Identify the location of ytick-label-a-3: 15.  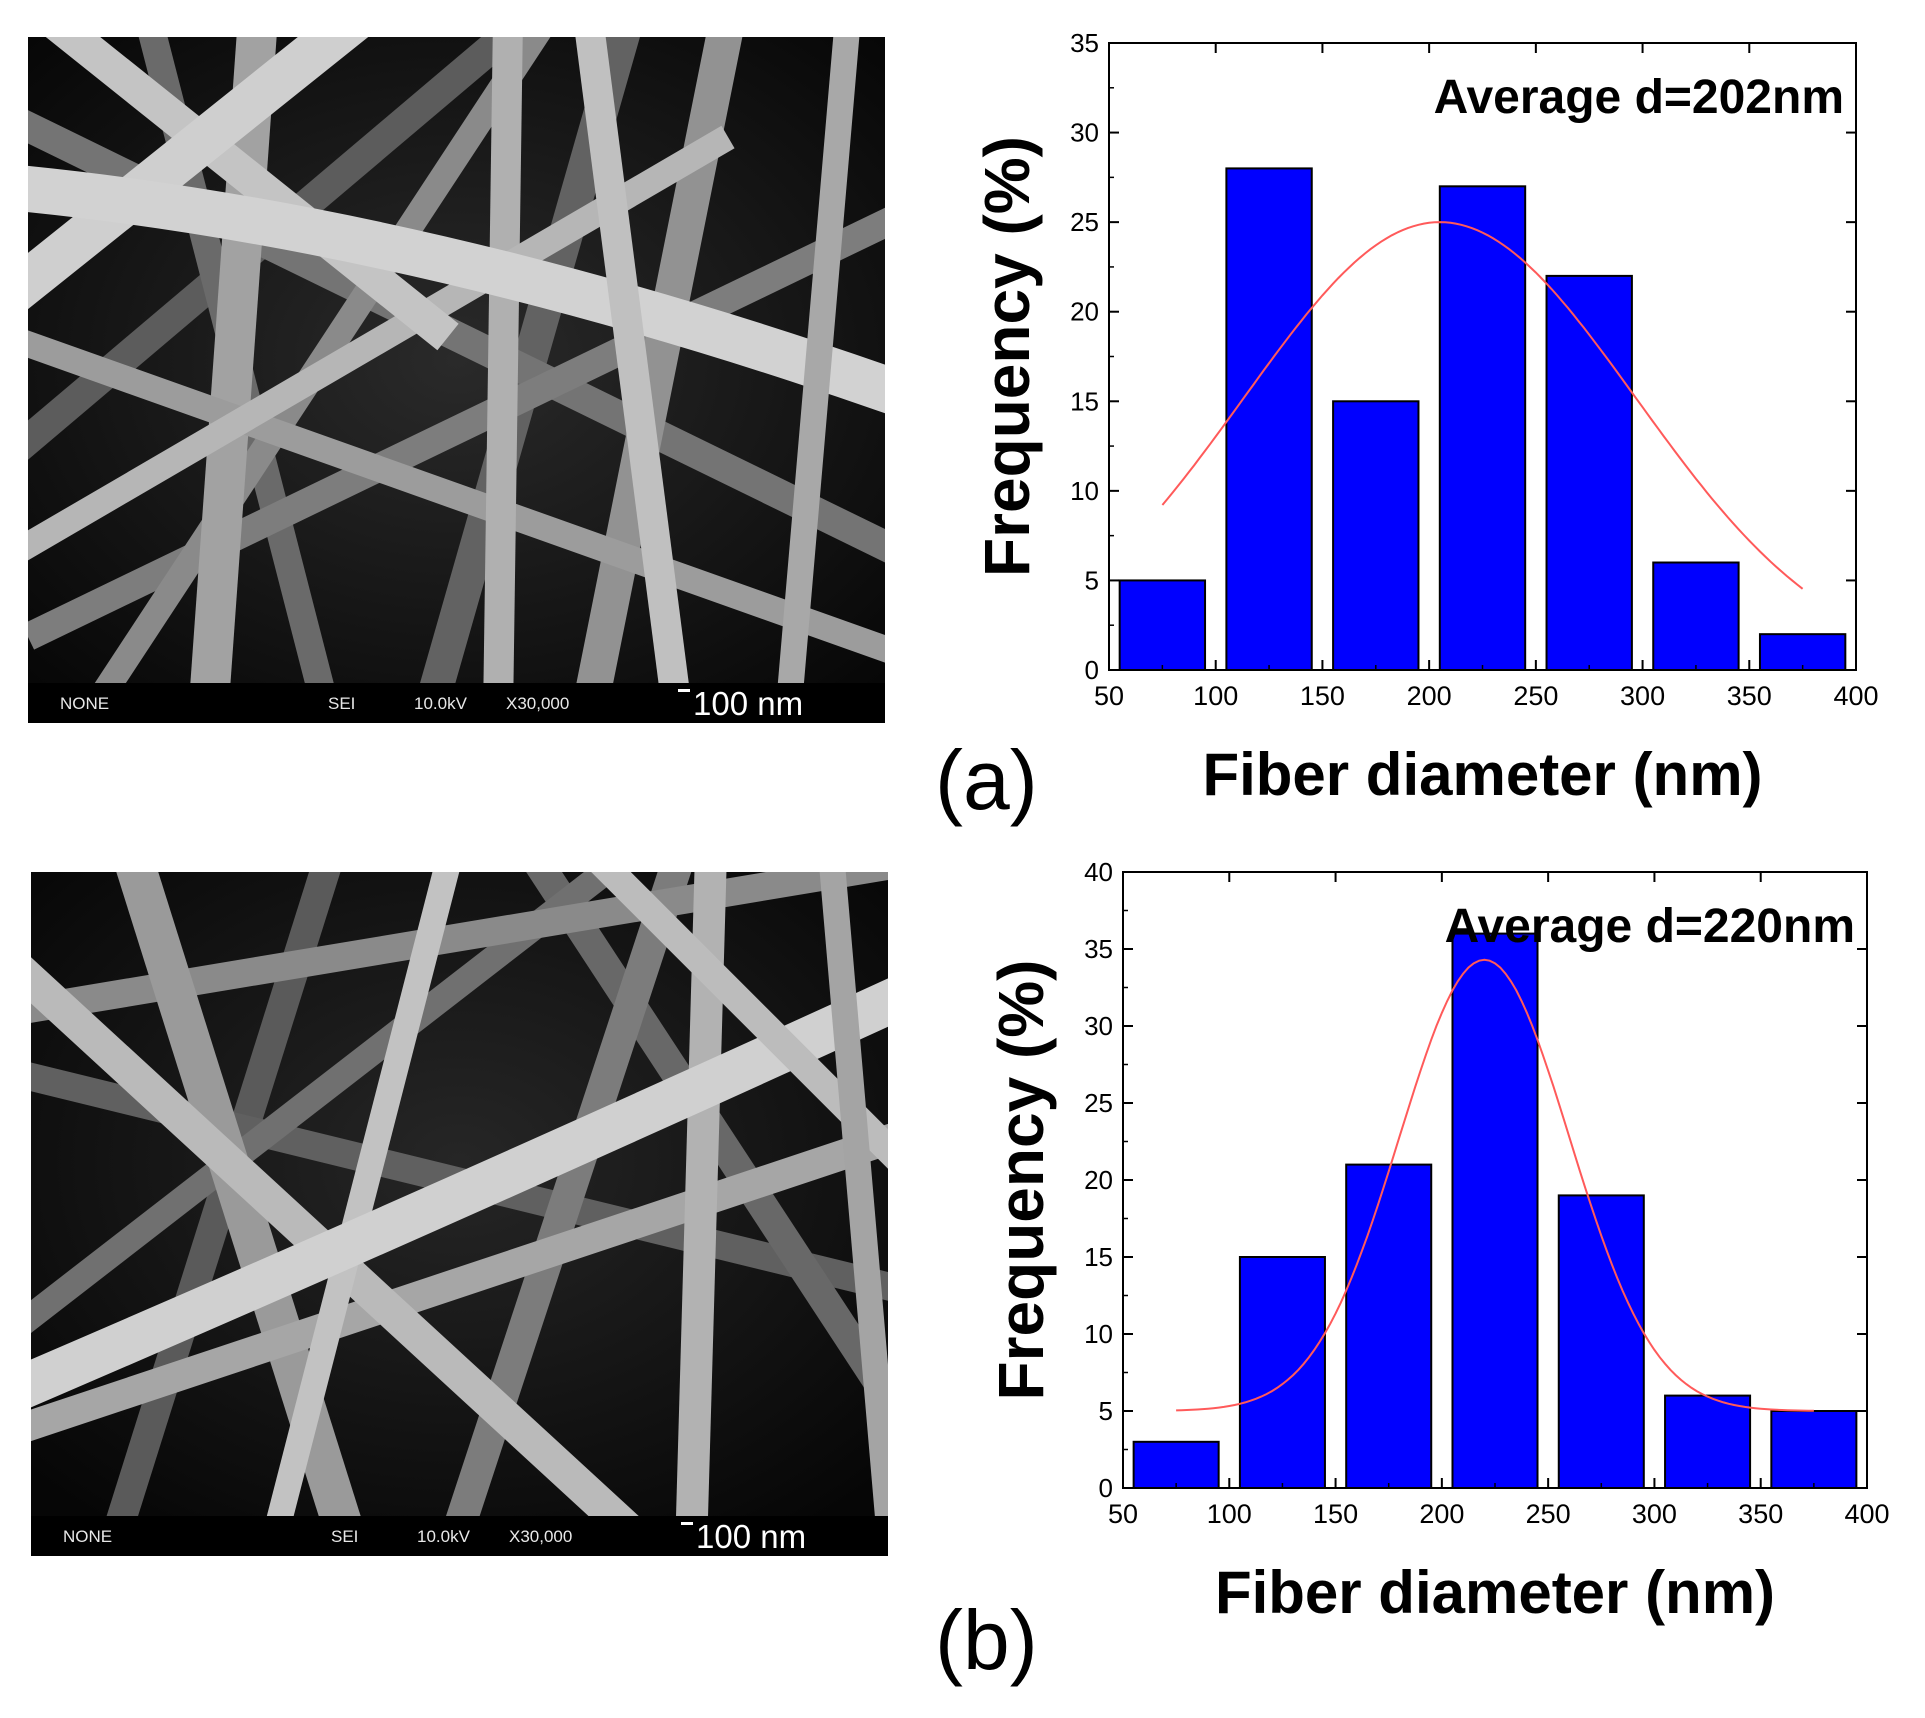
(1084, 401).